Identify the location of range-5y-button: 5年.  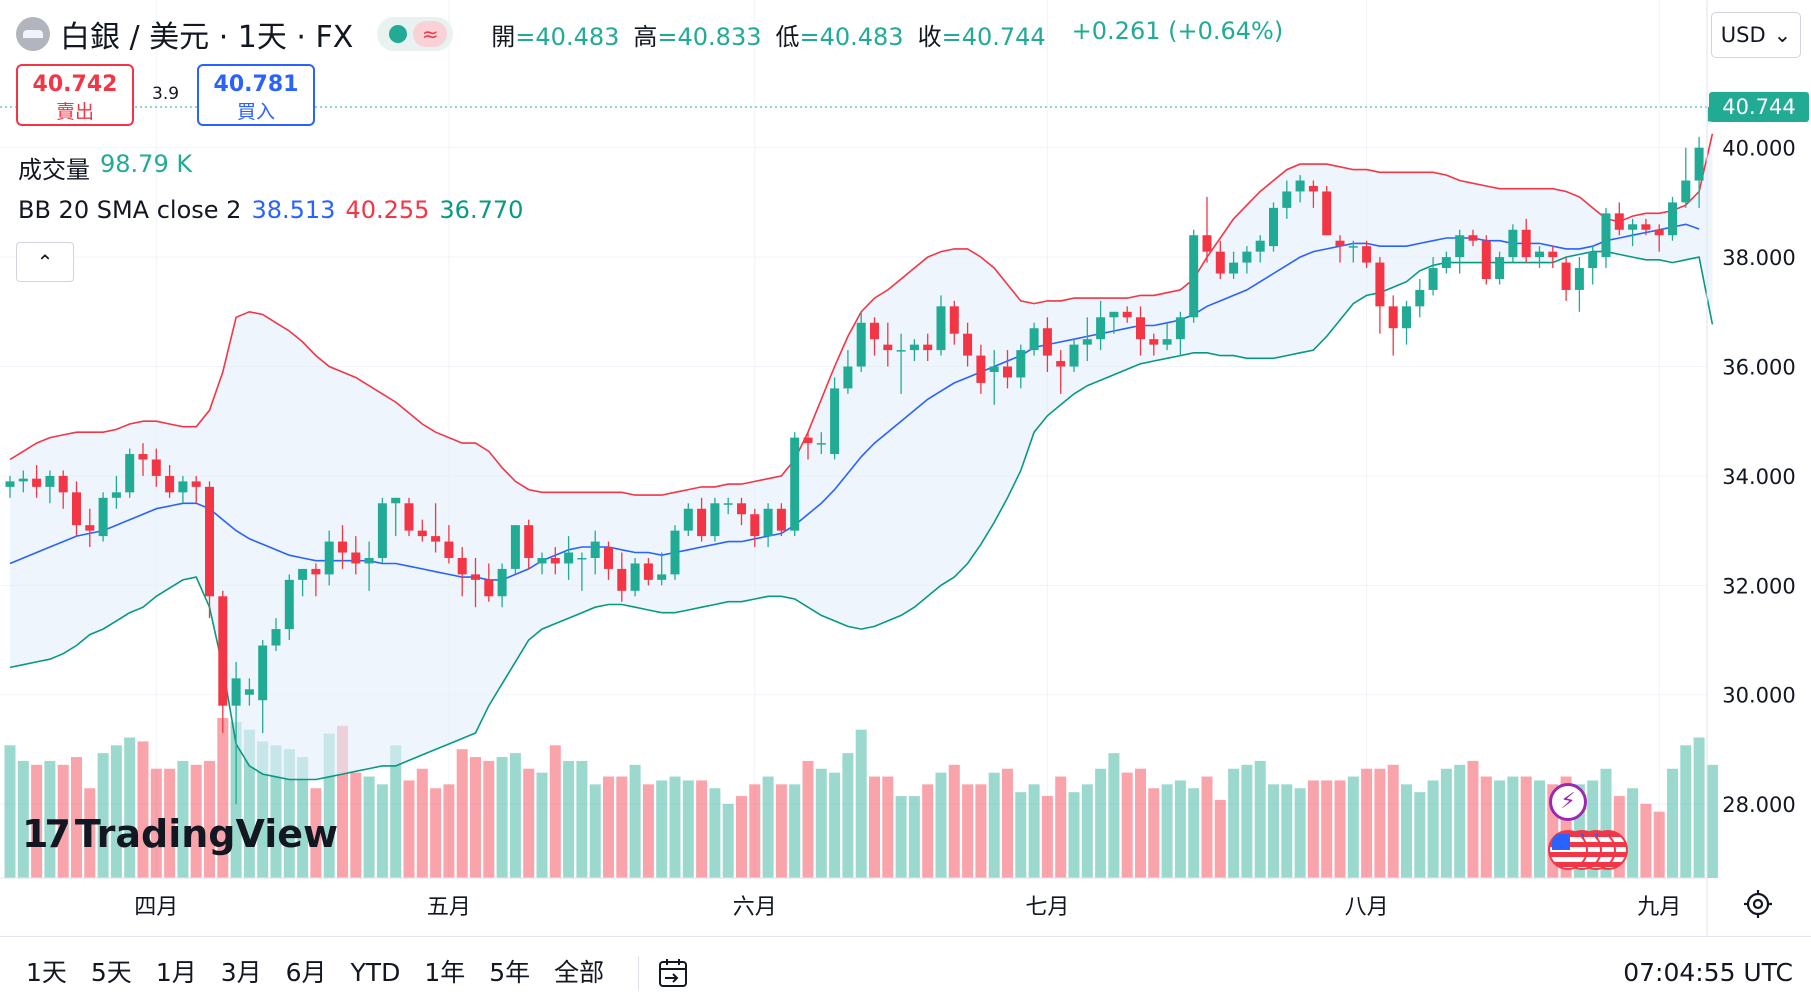
(510, 972).